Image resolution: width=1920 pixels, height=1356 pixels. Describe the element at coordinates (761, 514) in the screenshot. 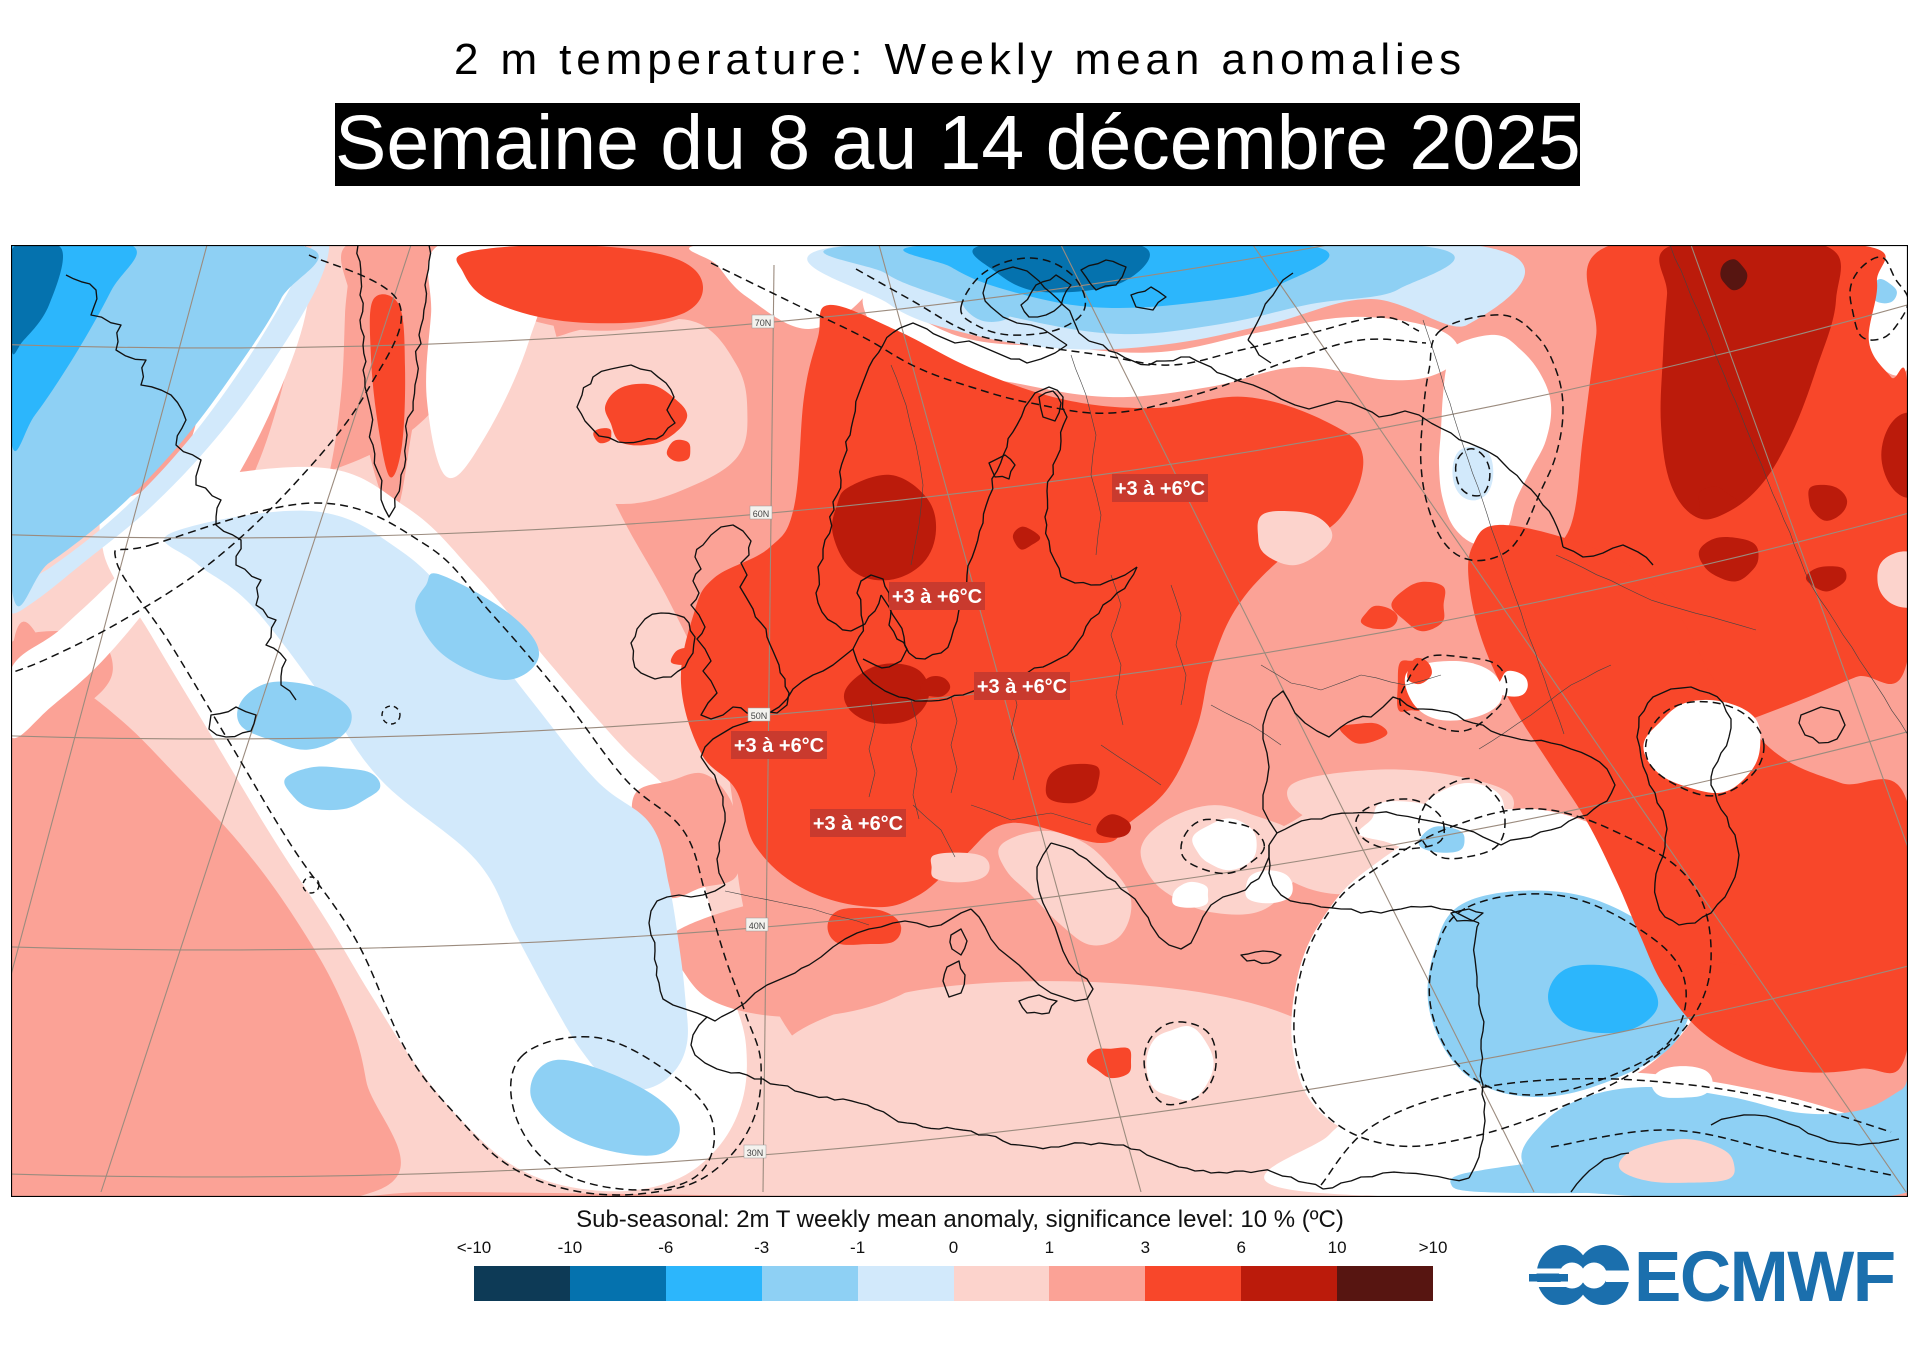

I see `svg-text: 60N` at that location.